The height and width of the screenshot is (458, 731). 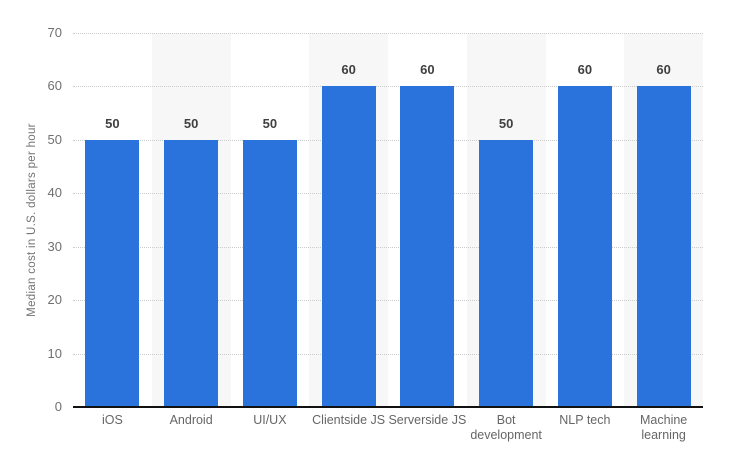 What do you see at coordinates (32, 220) in the screenshot?
I see `y-axis-title: Median cost in U.S. dollars per hour` at bounding box center [32, 220].